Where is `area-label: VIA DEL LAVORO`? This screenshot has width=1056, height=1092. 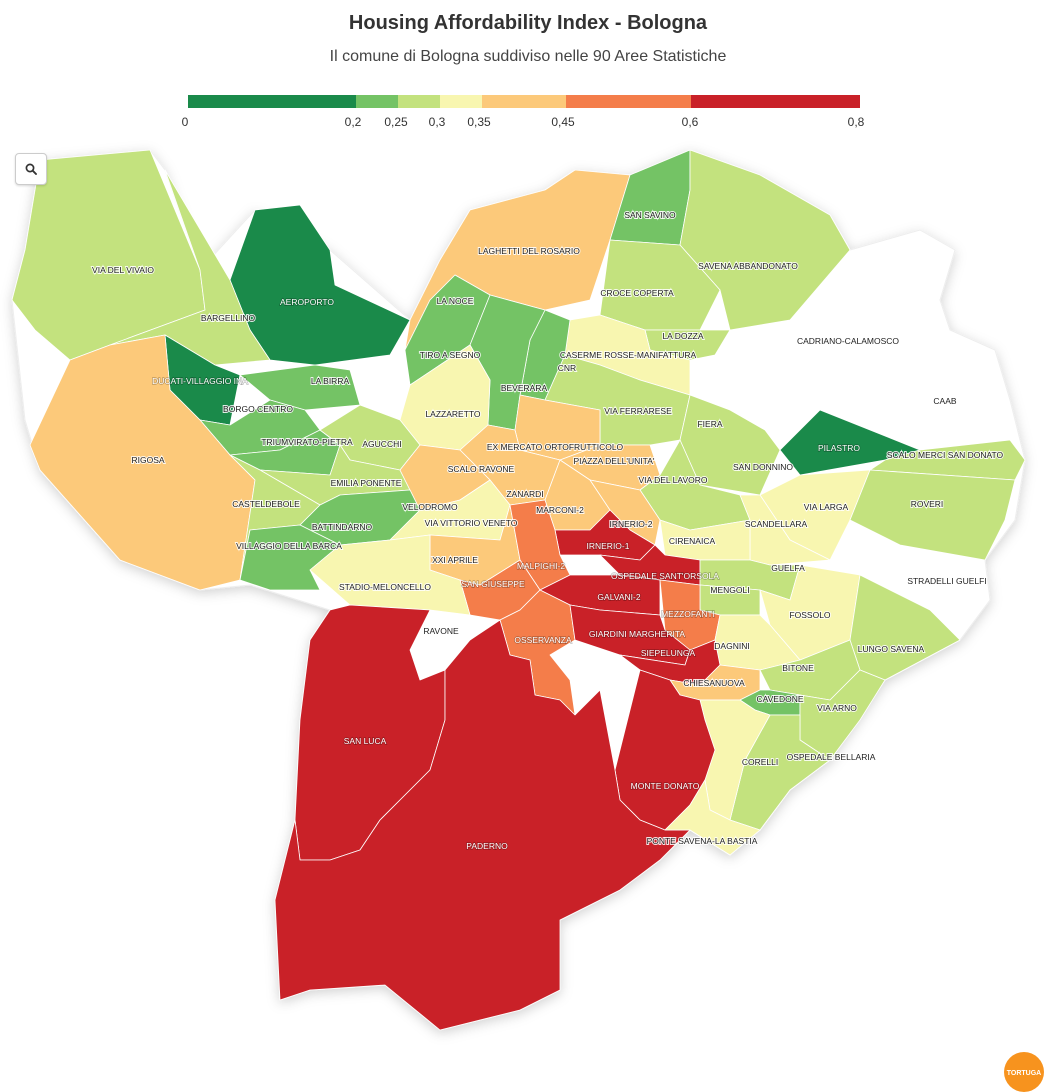 area-label: VIA DEL LAVORO is located at coordinates (673, 480).